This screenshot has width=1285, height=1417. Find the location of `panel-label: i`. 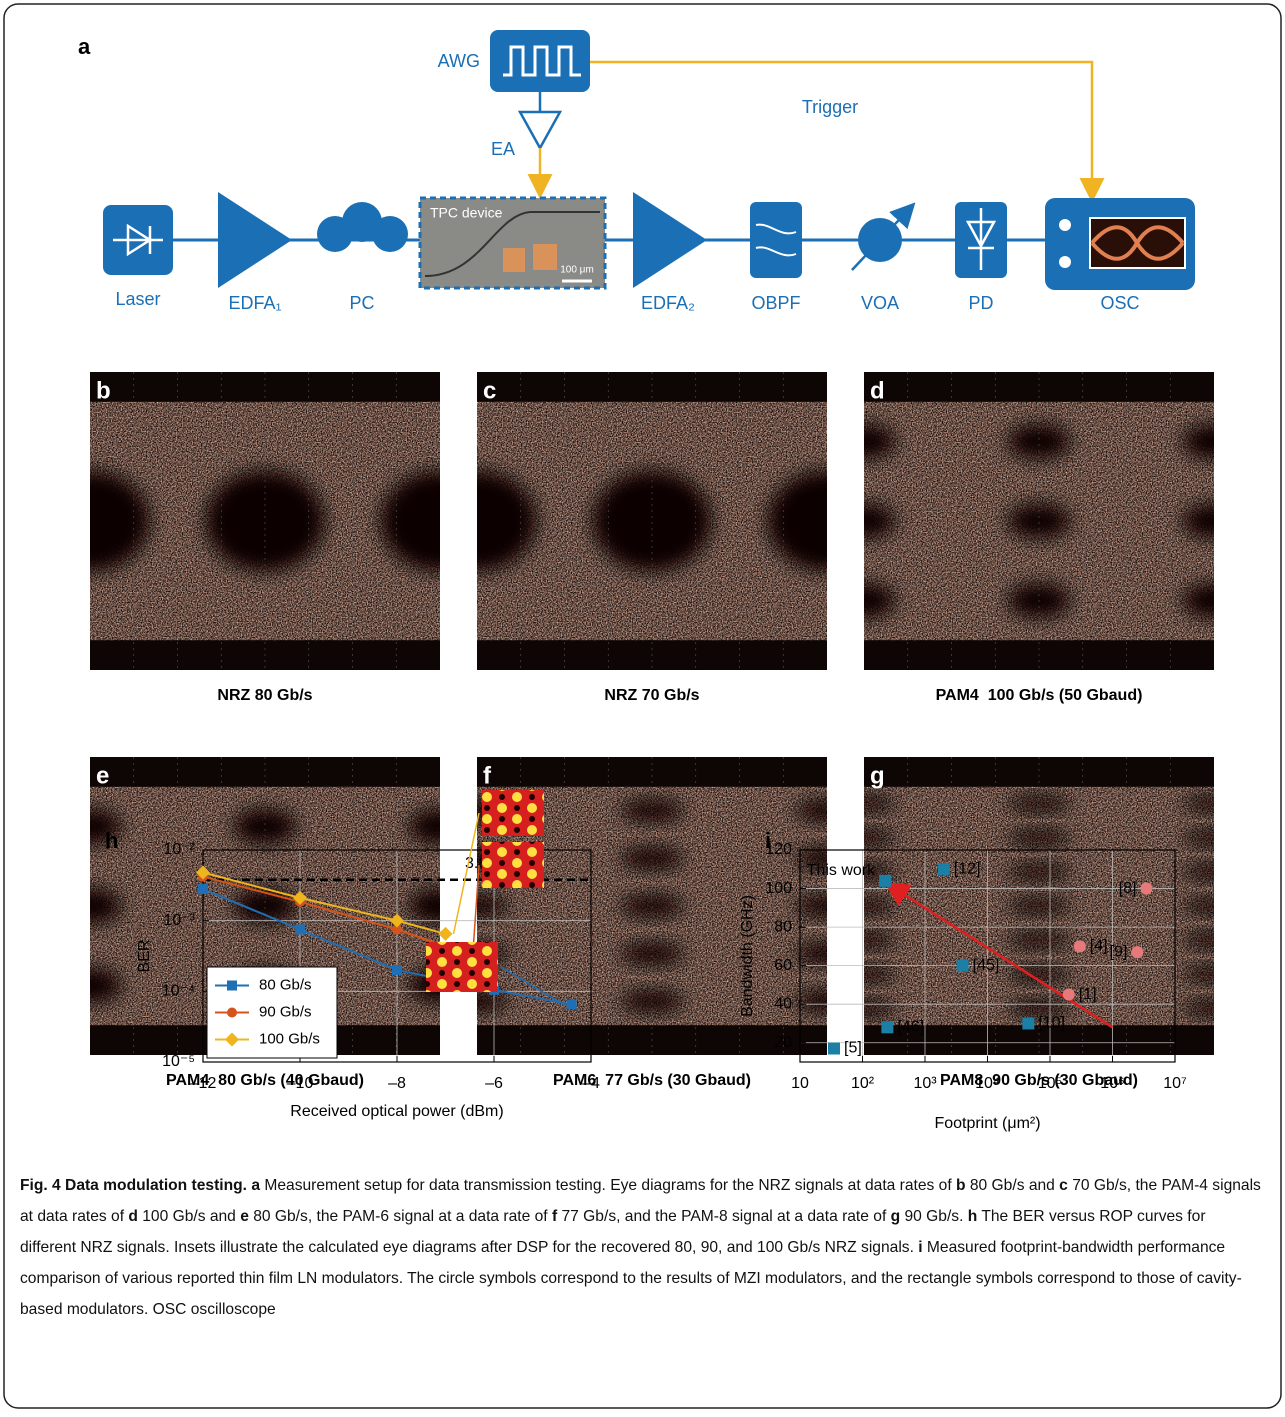

panel-label: i is located at coordinates (768, 840).